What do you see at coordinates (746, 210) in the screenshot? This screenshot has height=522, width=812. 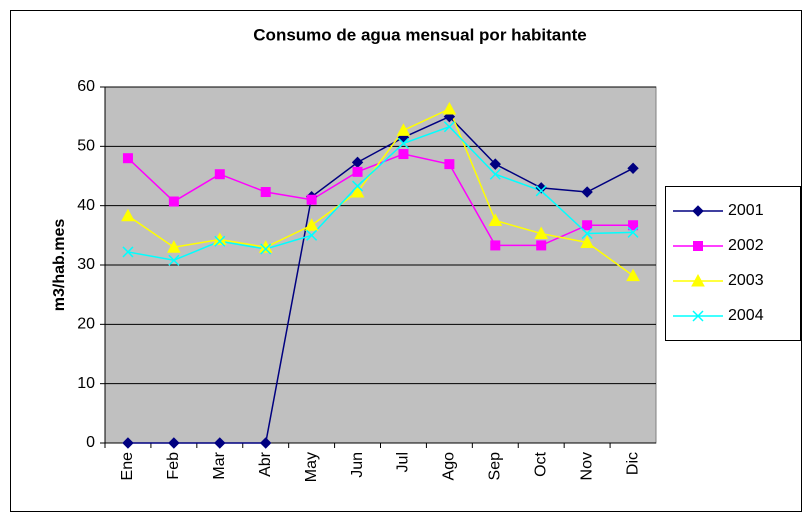 I see `legend-label: 2001` at bounding box center [746, 210].